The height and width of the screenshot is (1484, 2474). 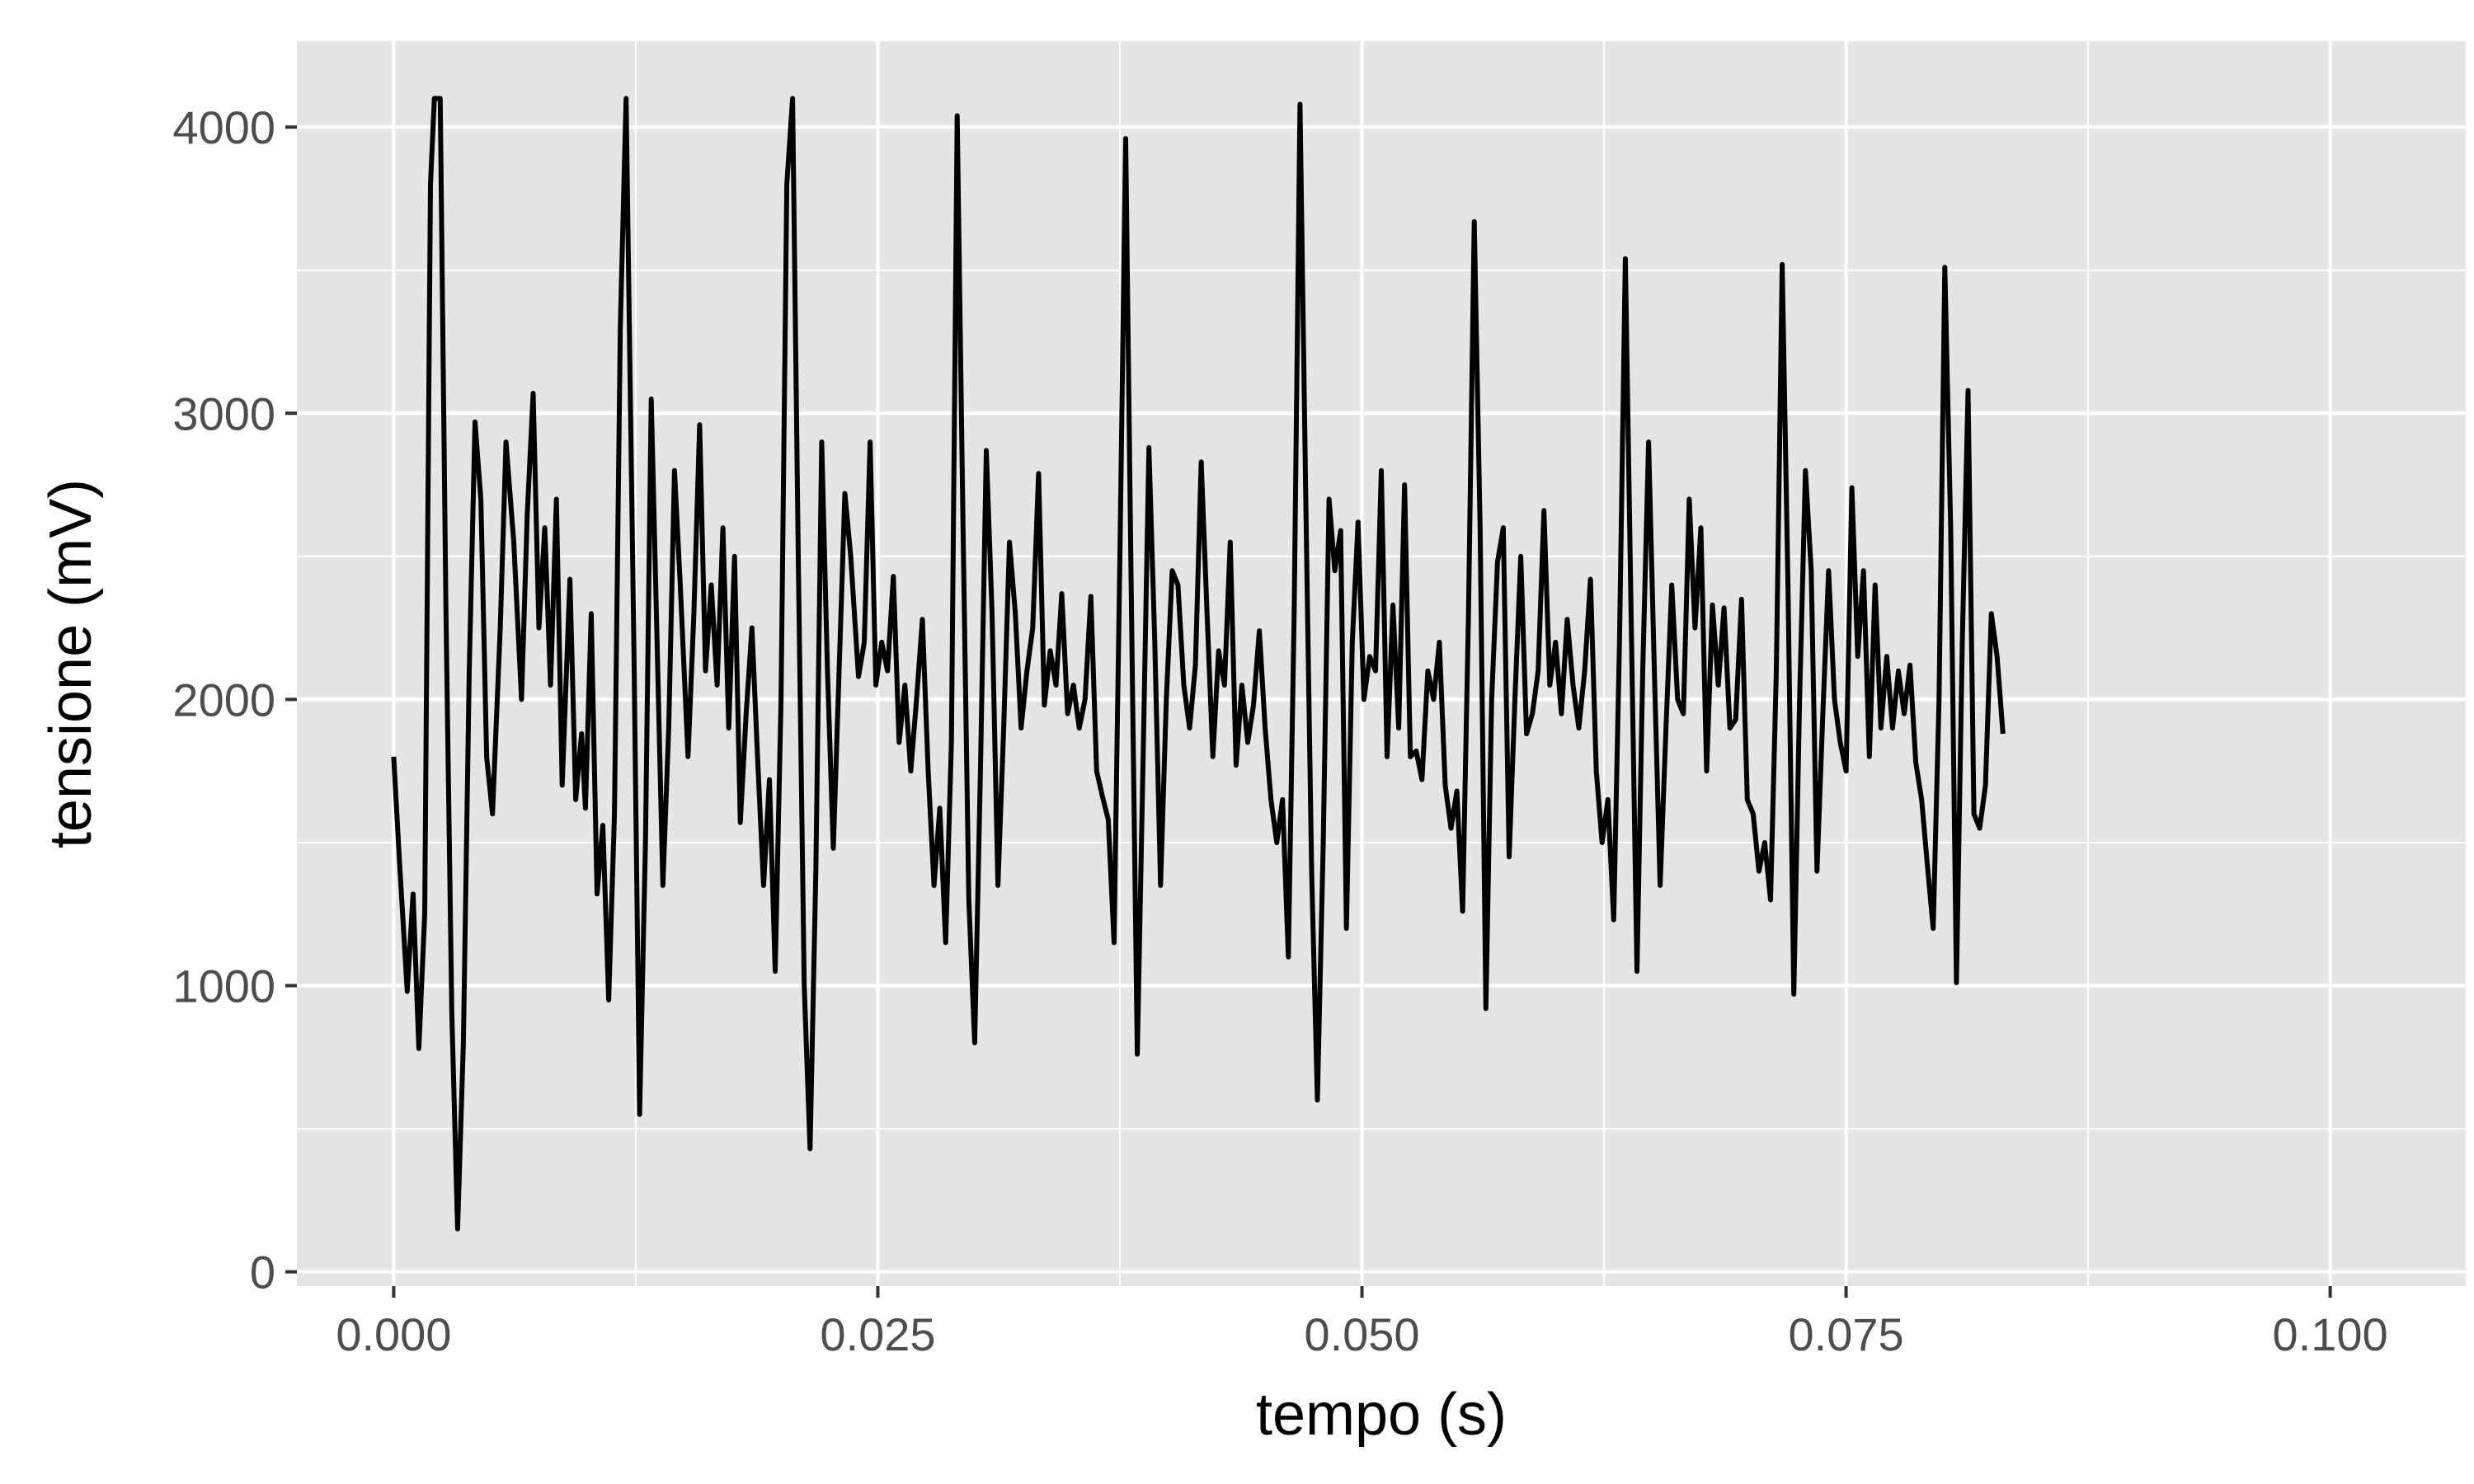 What do you see at coordinates (877, 1334) in the screenshot?
I see `x-tick-label: 0.025` at bounding box center [877, 1334].